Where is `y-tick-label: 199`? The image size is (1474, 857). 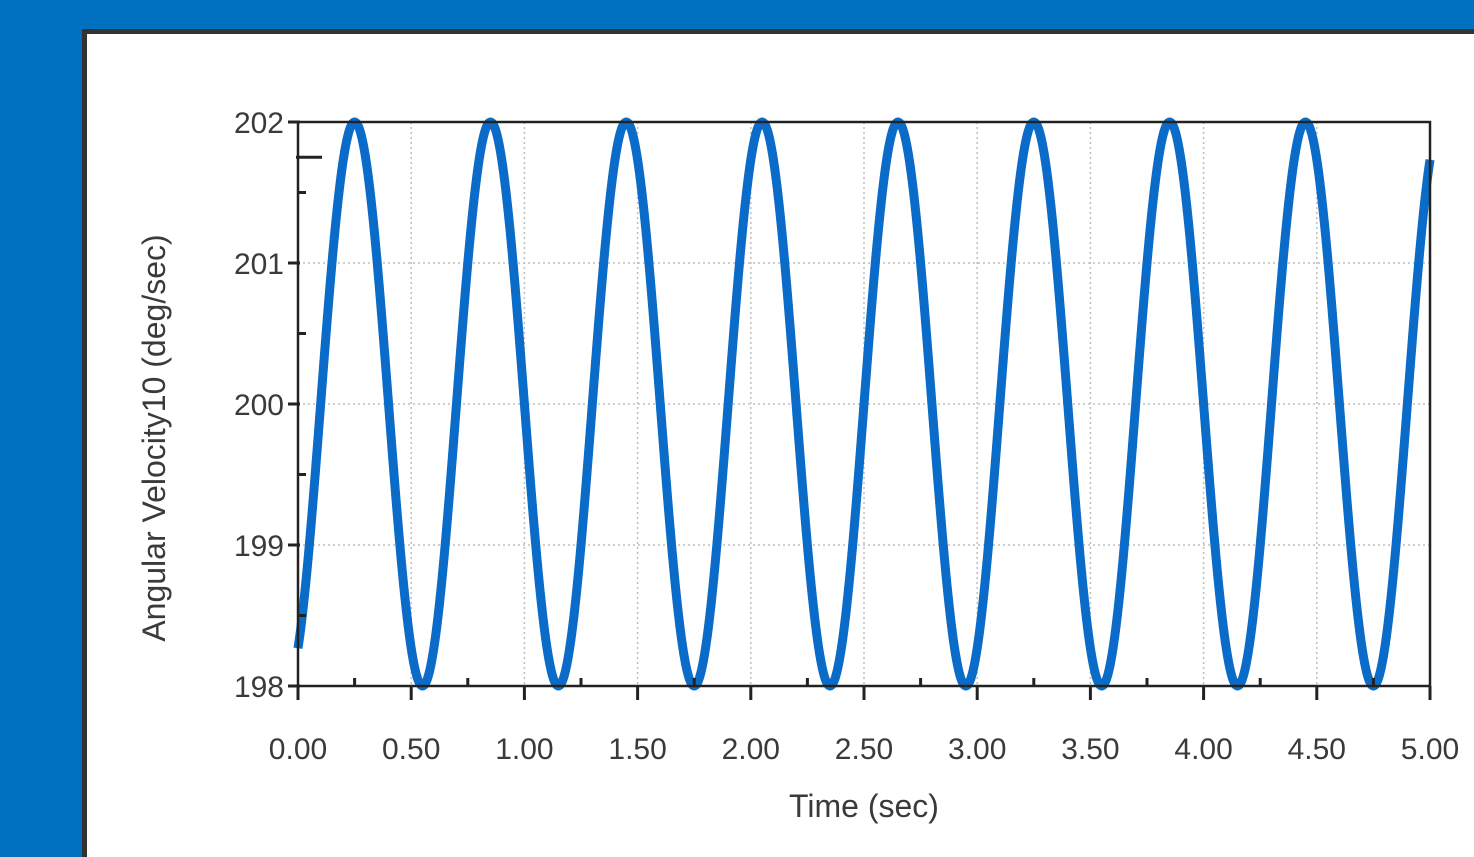 y-tick-label: 199 is located at coordinates (259, 546).